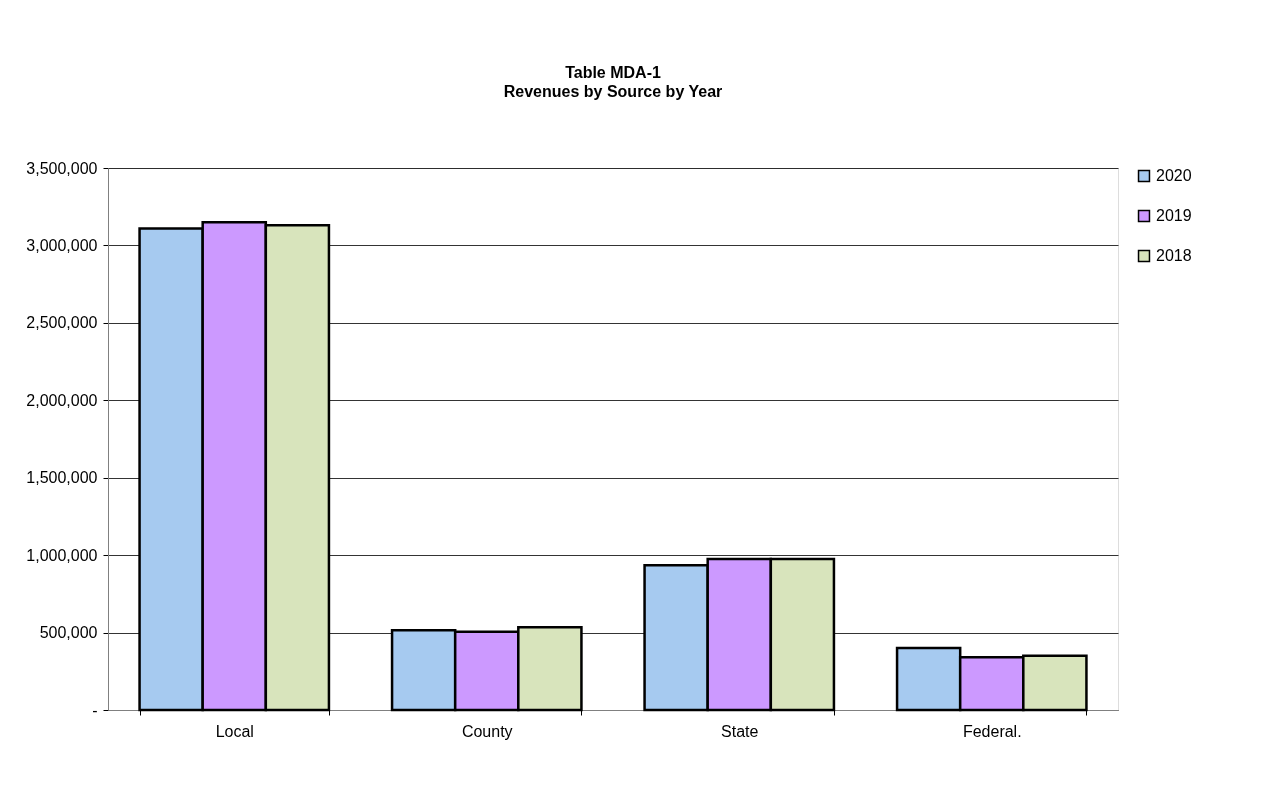 Image resolution: width=1284 pixels, height=805 pixels. Describe the element at coordinates (613, 72) in the screenshot. I see `chart-title: Table MDA-1` at that location.